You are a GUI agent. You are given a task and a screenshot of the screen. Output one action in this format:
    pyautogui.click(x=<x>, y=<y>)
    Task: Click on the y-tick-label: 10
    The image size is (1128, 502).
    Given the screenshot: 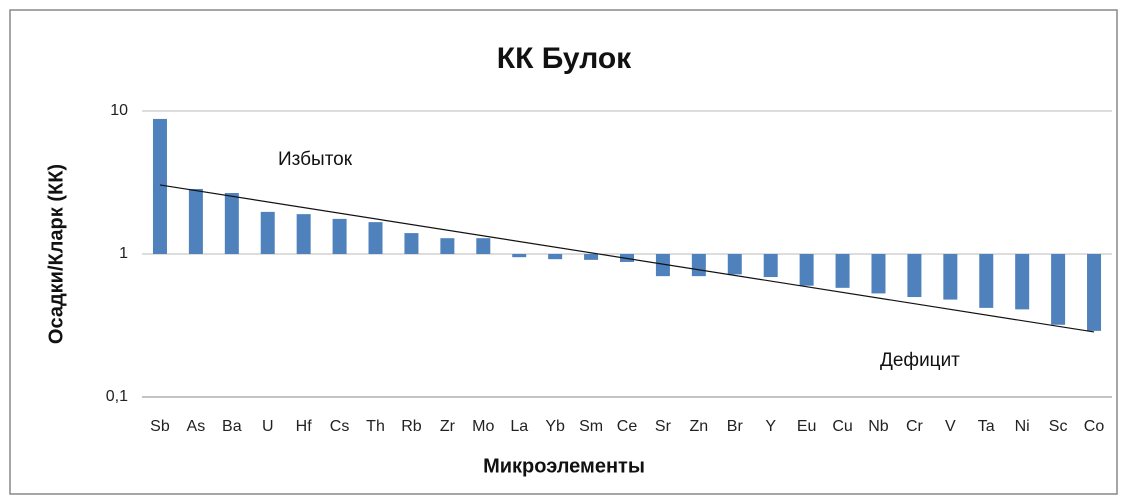 What is the action you would take?
    pyautogui.click(x=119, y=110)
    